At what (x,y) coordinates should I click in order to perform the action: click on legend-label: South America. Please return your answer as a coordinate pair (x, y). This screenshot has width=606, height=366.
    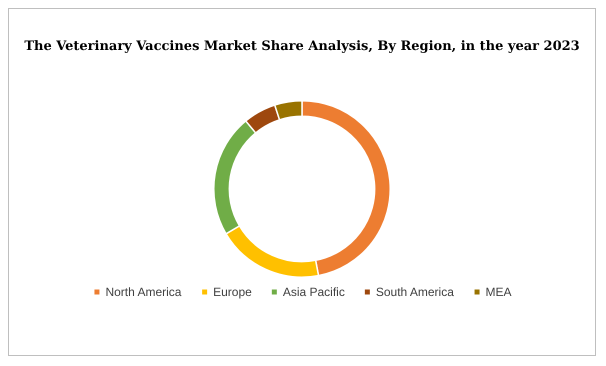
    Looking at the image, I should click on (415, 292).